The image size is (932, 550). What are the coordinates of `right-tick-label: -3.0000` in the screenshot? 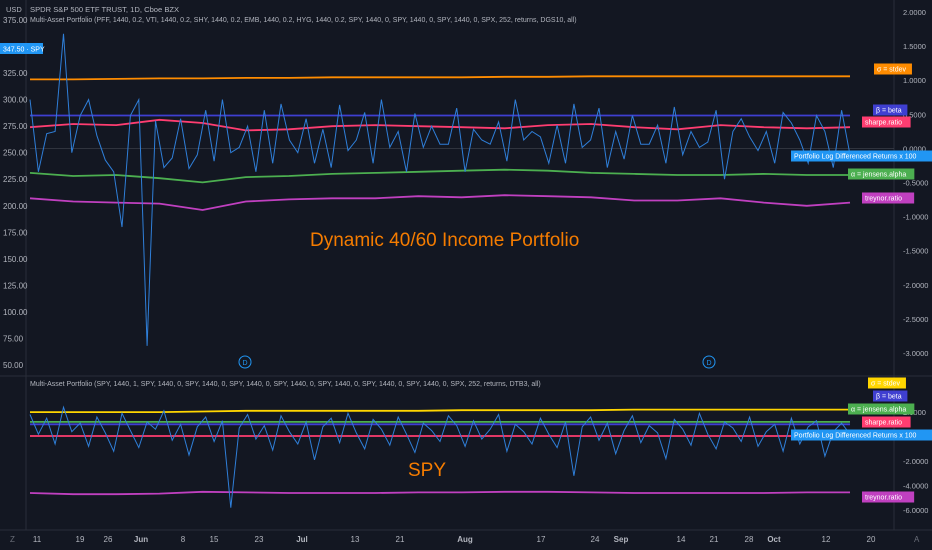 It's located at (915, 353).